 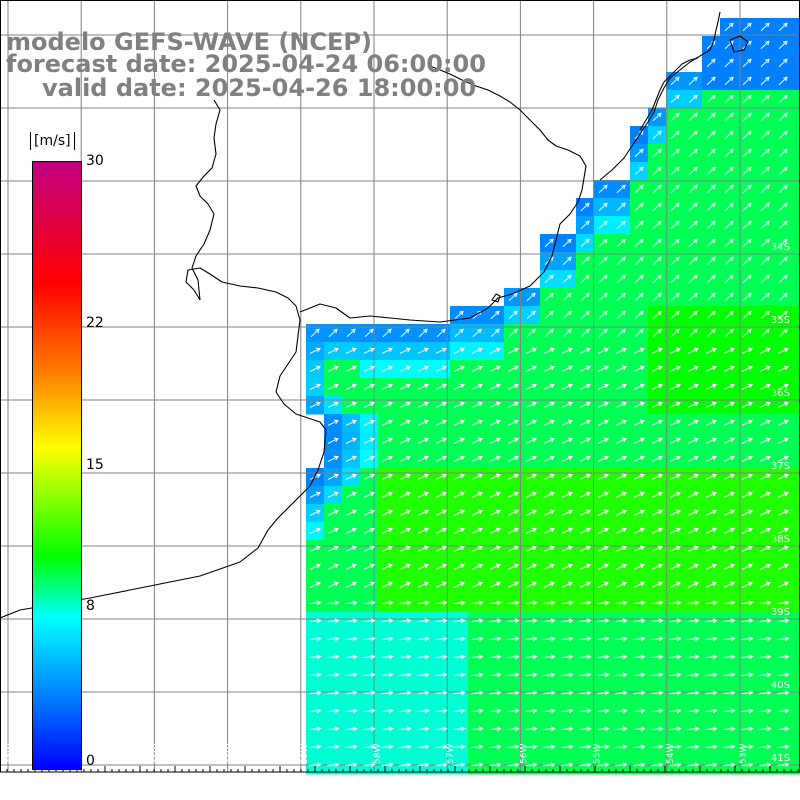 I want to click on longitude-label: 60W, so click(x=232, y=754).